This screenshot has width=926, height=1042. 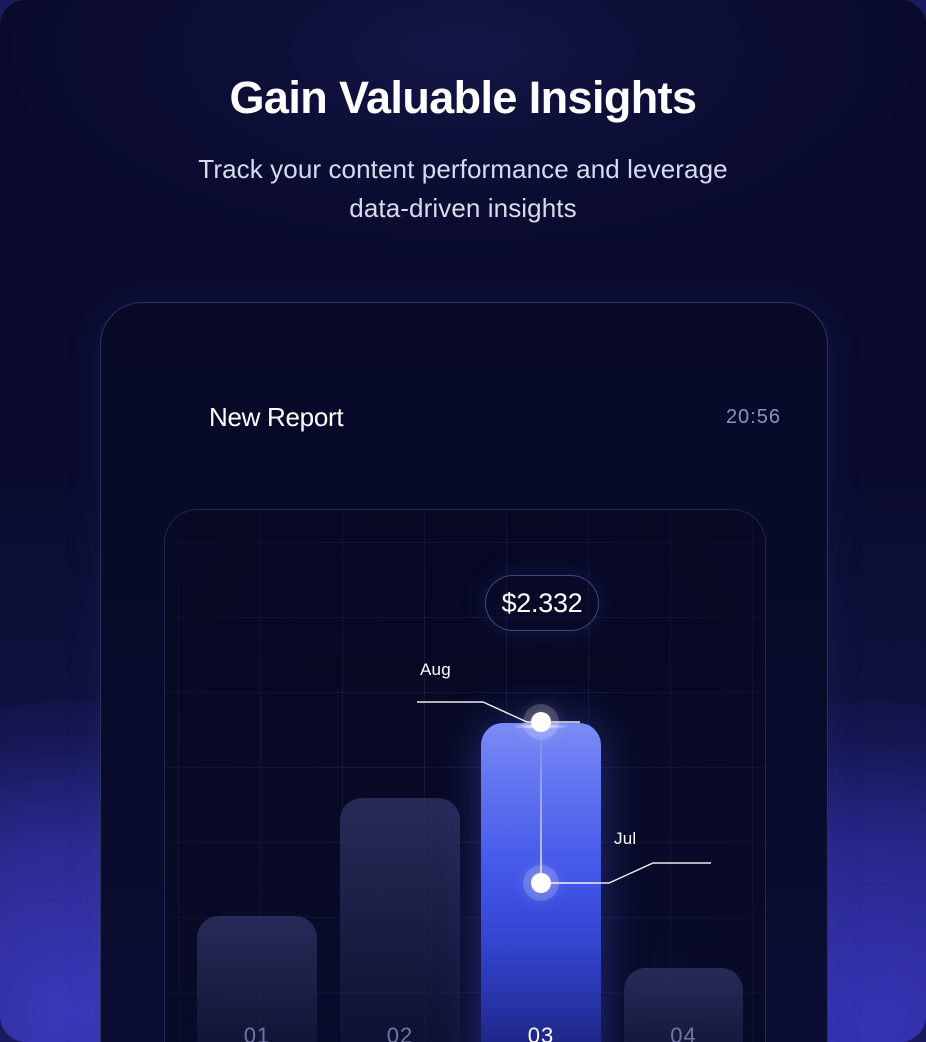 What do you see at coordinates (435, 669) in the screenshot?
I see `leader-label-aug: Aug` at bounding box center [435, 669].